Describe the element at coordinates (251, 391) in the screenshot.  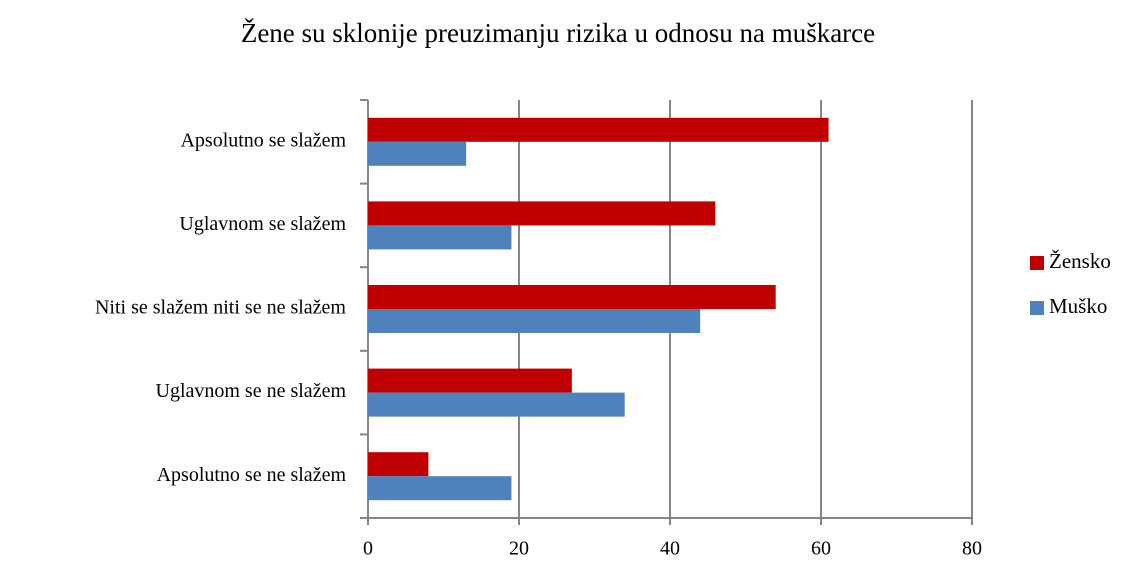
I see `y-tick-label: Uglavnom se ne slažem` at that location.